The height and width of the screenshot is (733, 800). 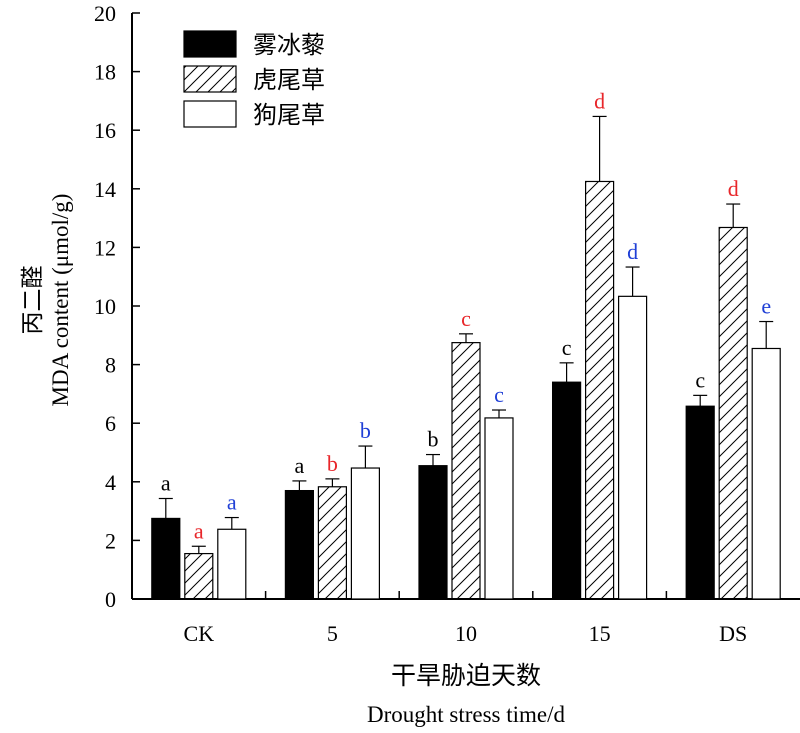 What do you see at coordinates (110, 365) in the screenshot?
I see `y-tick-label: 8` at bounding box center [110, 365].